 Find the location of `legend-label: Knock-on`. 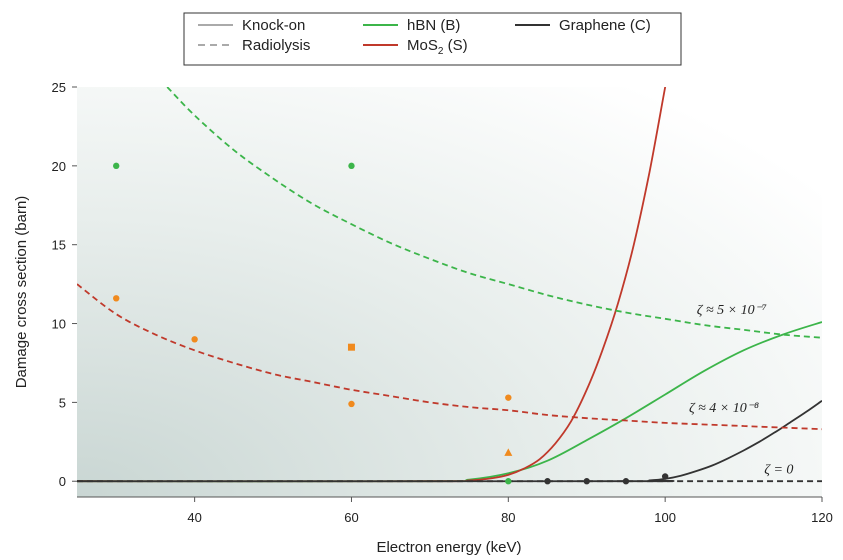

legend-label: Knock-on is located at coordinates (273, 25).